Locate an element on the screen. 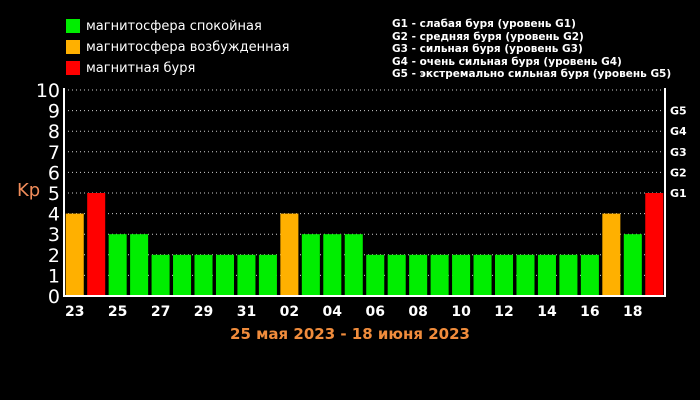 The height and width of the screenshot is (400, 700). right-tick-label: G4 is located at coordinates (678, 131).